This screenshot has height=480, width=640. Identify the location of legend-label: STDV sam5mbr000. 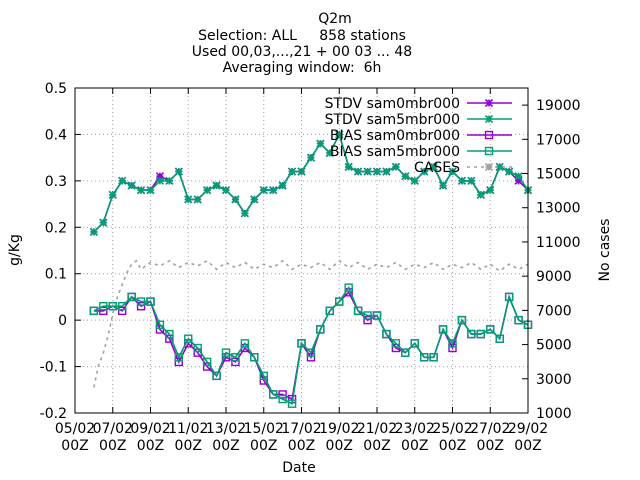
(392, 120).